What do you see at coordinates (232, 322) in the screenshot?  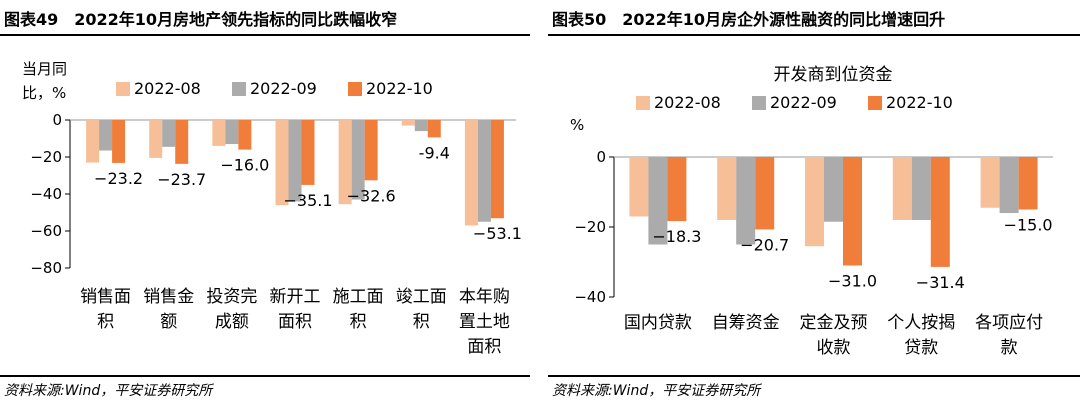 I see `category-label: 成额` at bounding box center [232, 322].